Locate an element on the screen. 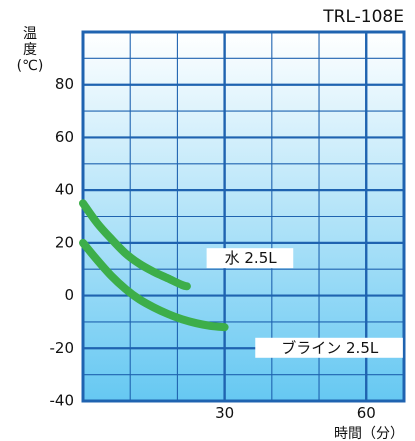  annotations: 水 2.5L ブライン 2.5L is located at coordinates (304, 303).